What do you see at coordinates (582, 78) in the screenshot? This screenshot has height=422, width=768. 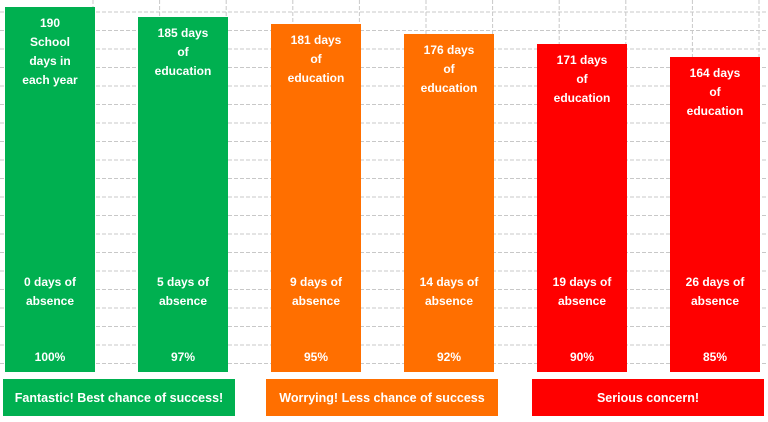 I see `bar-top-label: 171 days of education` at bounding box center [582, 78].